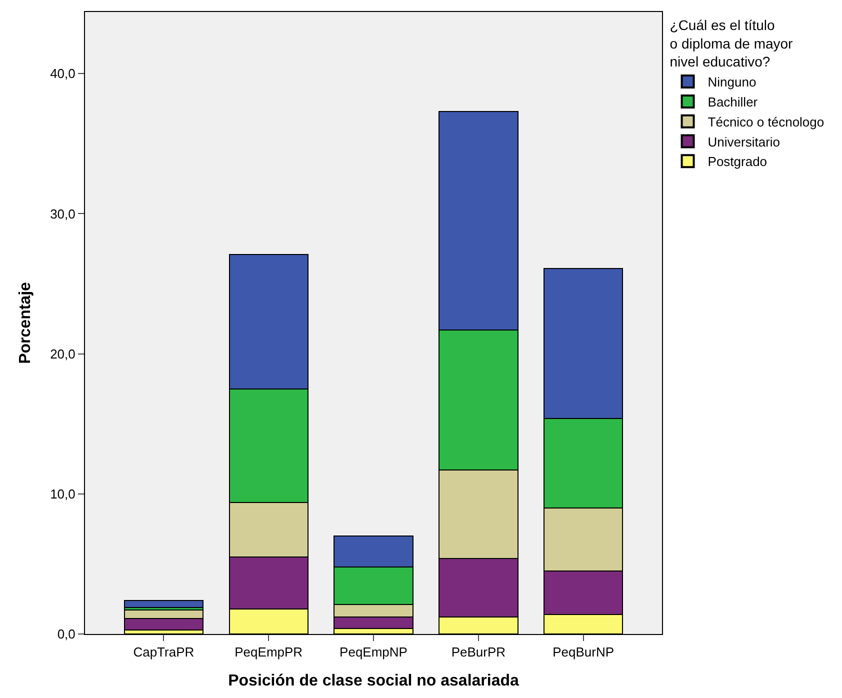  I want to click on x-tick-label: PeqEmpNP, so click(374, 652).